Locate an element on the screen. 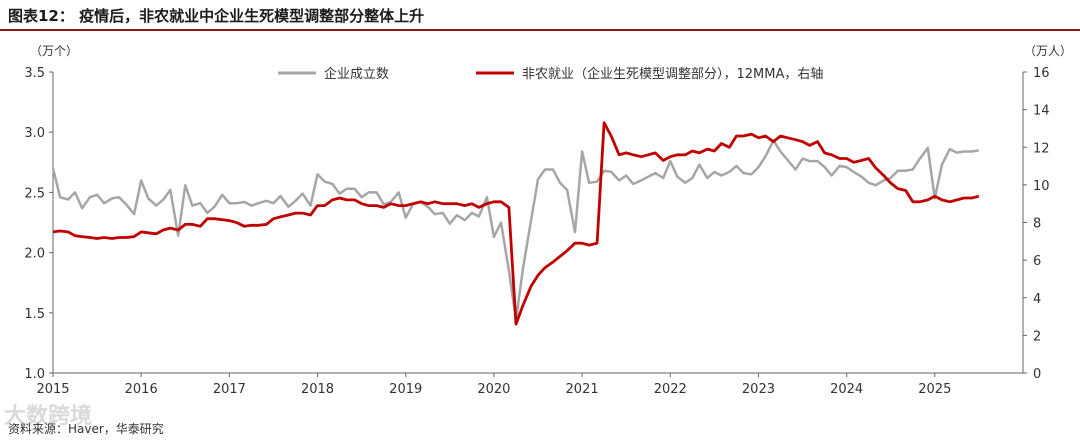  x-tick-label: 2017 is located at coordinates (229, 389).